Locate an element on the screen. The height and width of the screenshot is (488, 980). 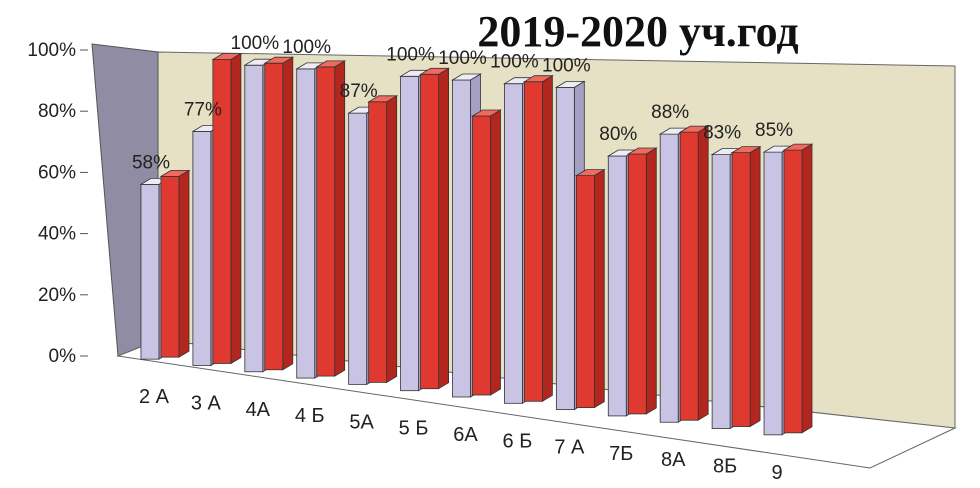
x-tick-label: 4А is located at coordinates (258, 410).